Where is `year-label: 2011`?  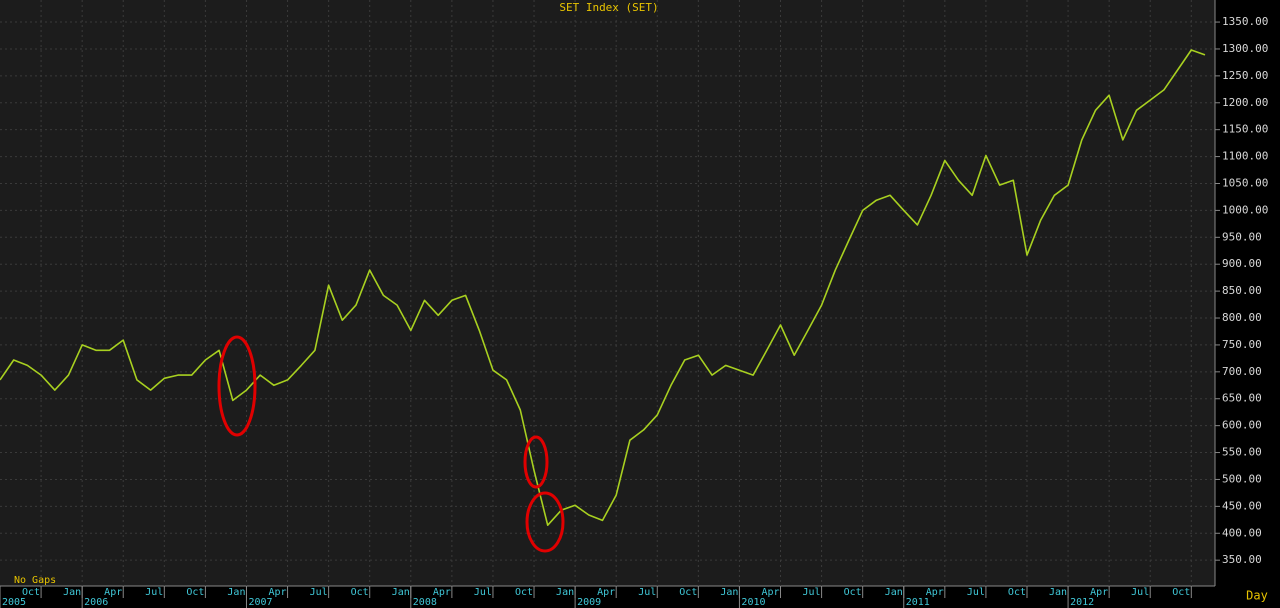 year-label: 2011 is located at coordinates (918, 602).